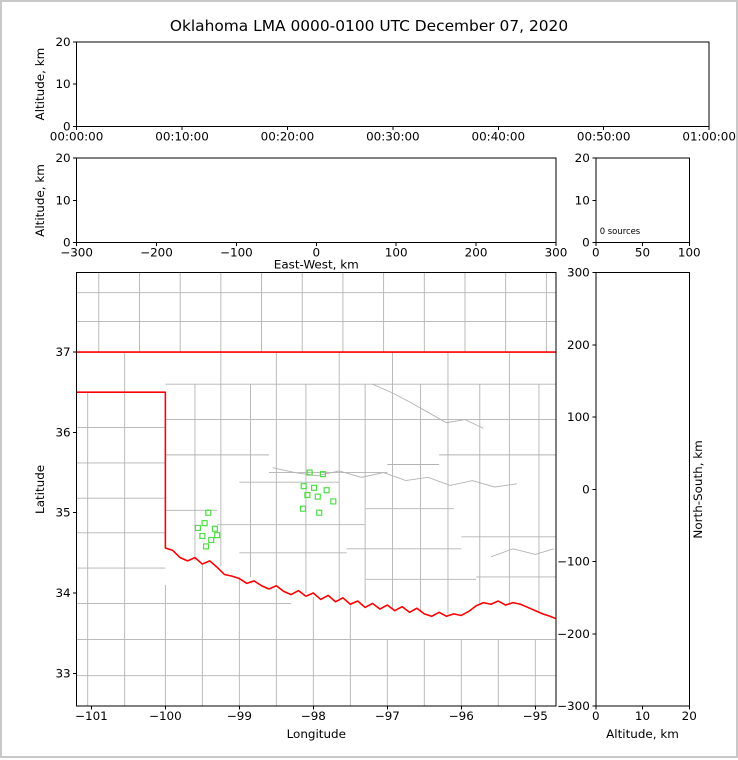  What do you see at coordinates (62, 432) in the screenshot?
I see `y-tick-label: 36` at bounding box center [62, 432].